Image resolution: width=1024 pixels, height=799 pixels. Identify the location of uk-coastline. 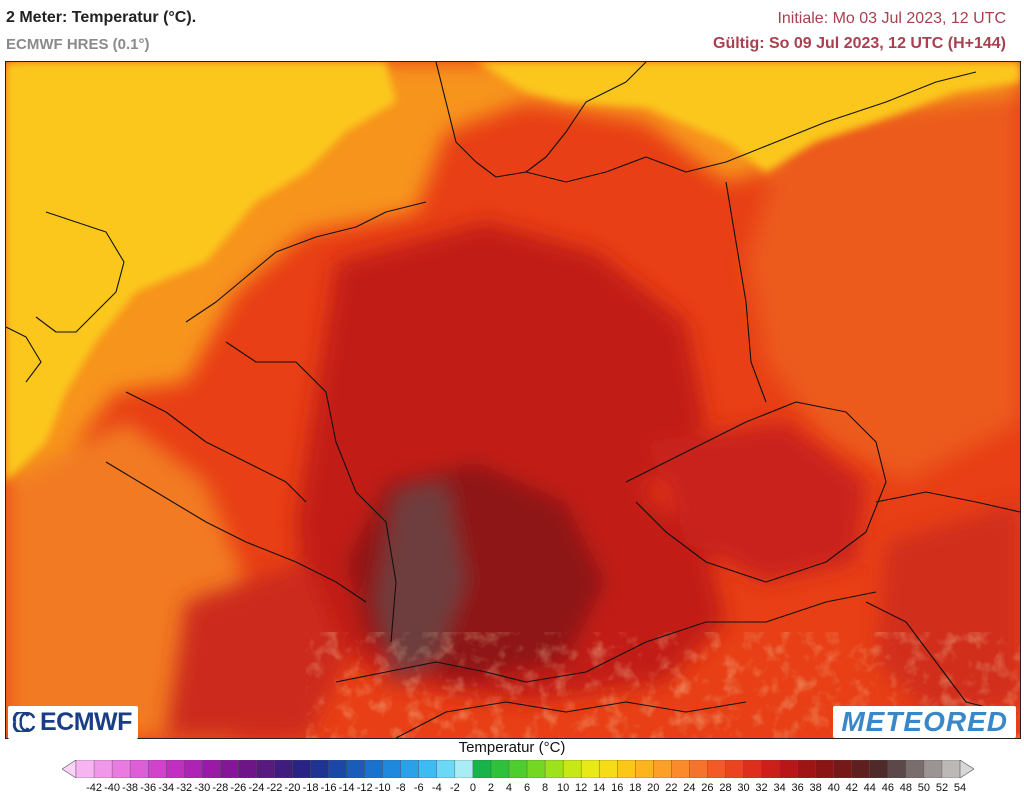
(65, 297).